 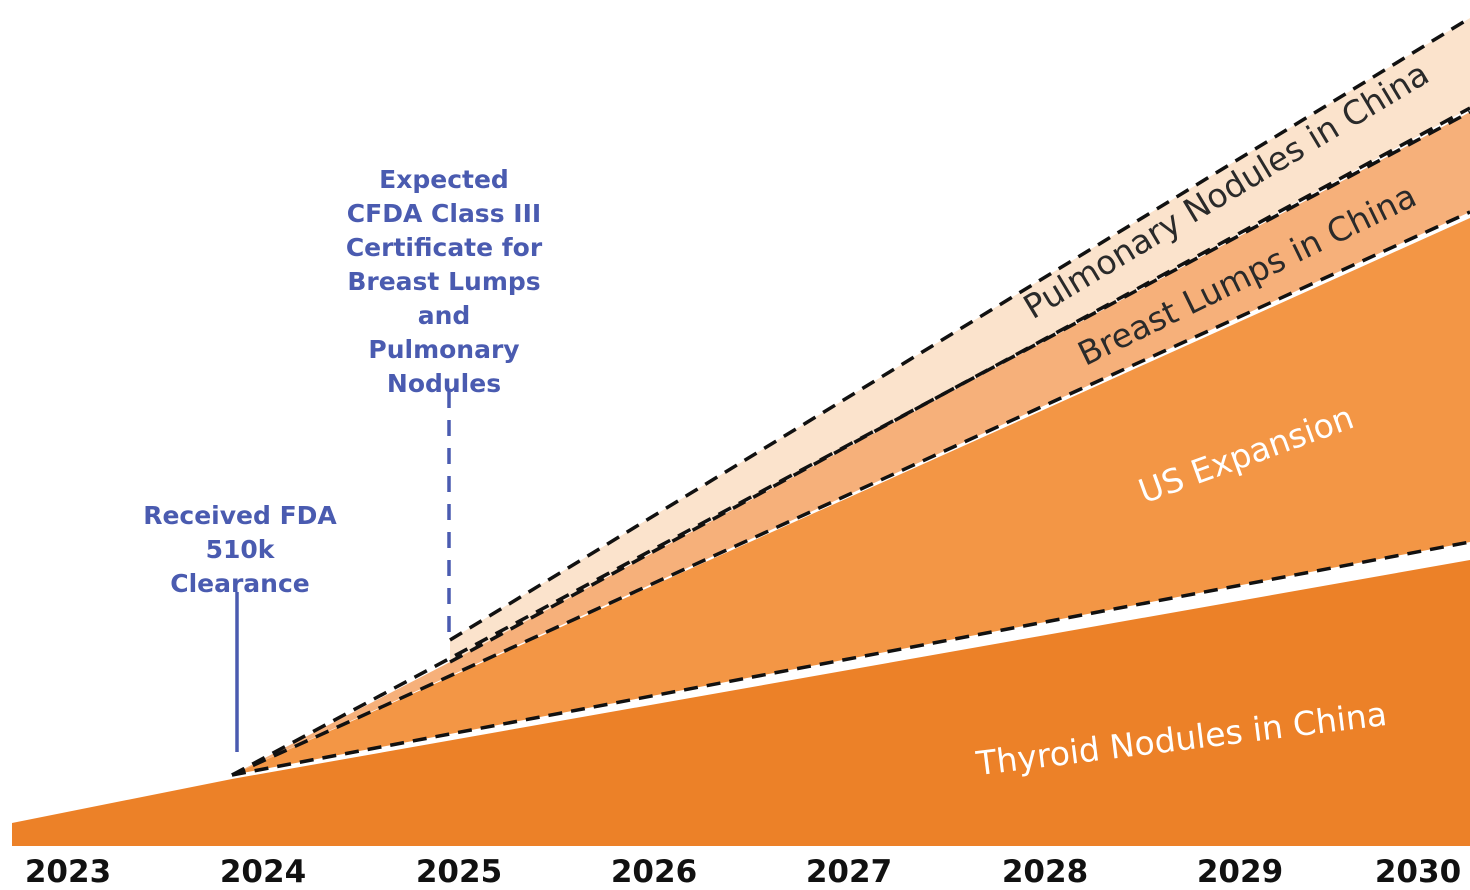 I want to click on year-label: 2026, so click(x=654, y=872).